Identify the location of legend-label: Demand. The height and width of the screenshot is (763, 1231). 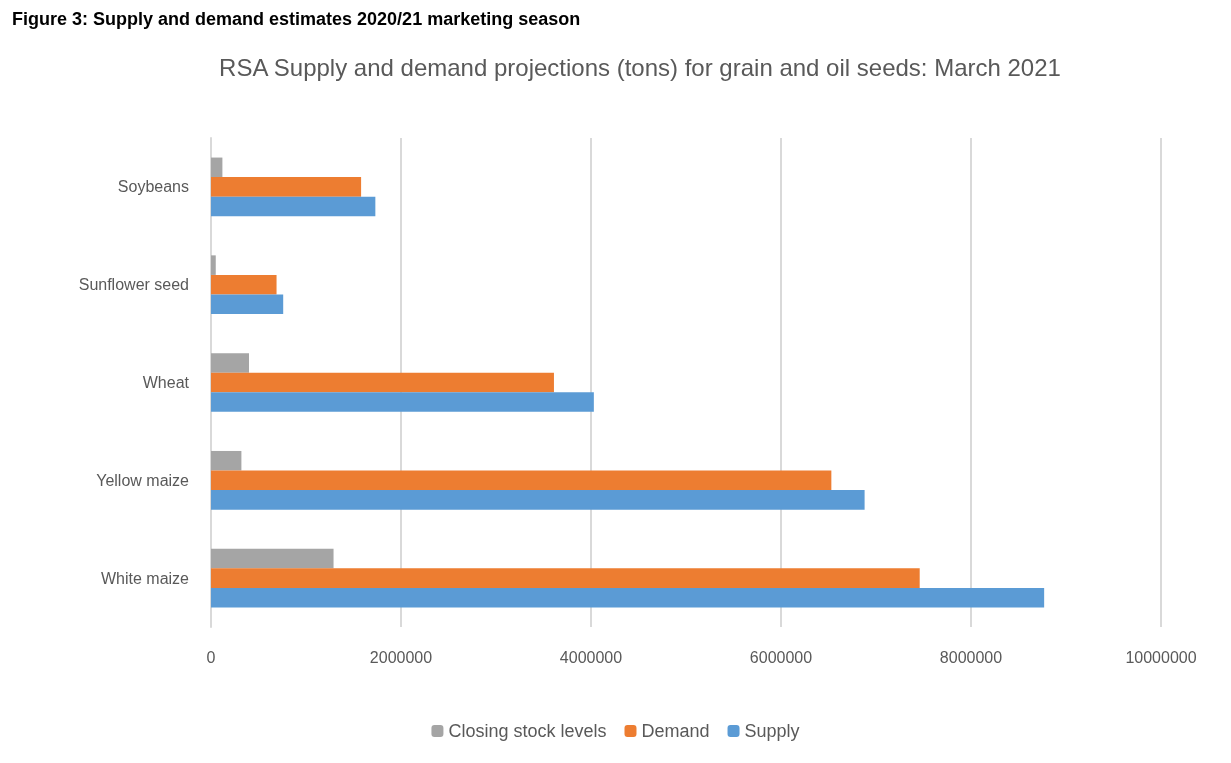
(675, 731).